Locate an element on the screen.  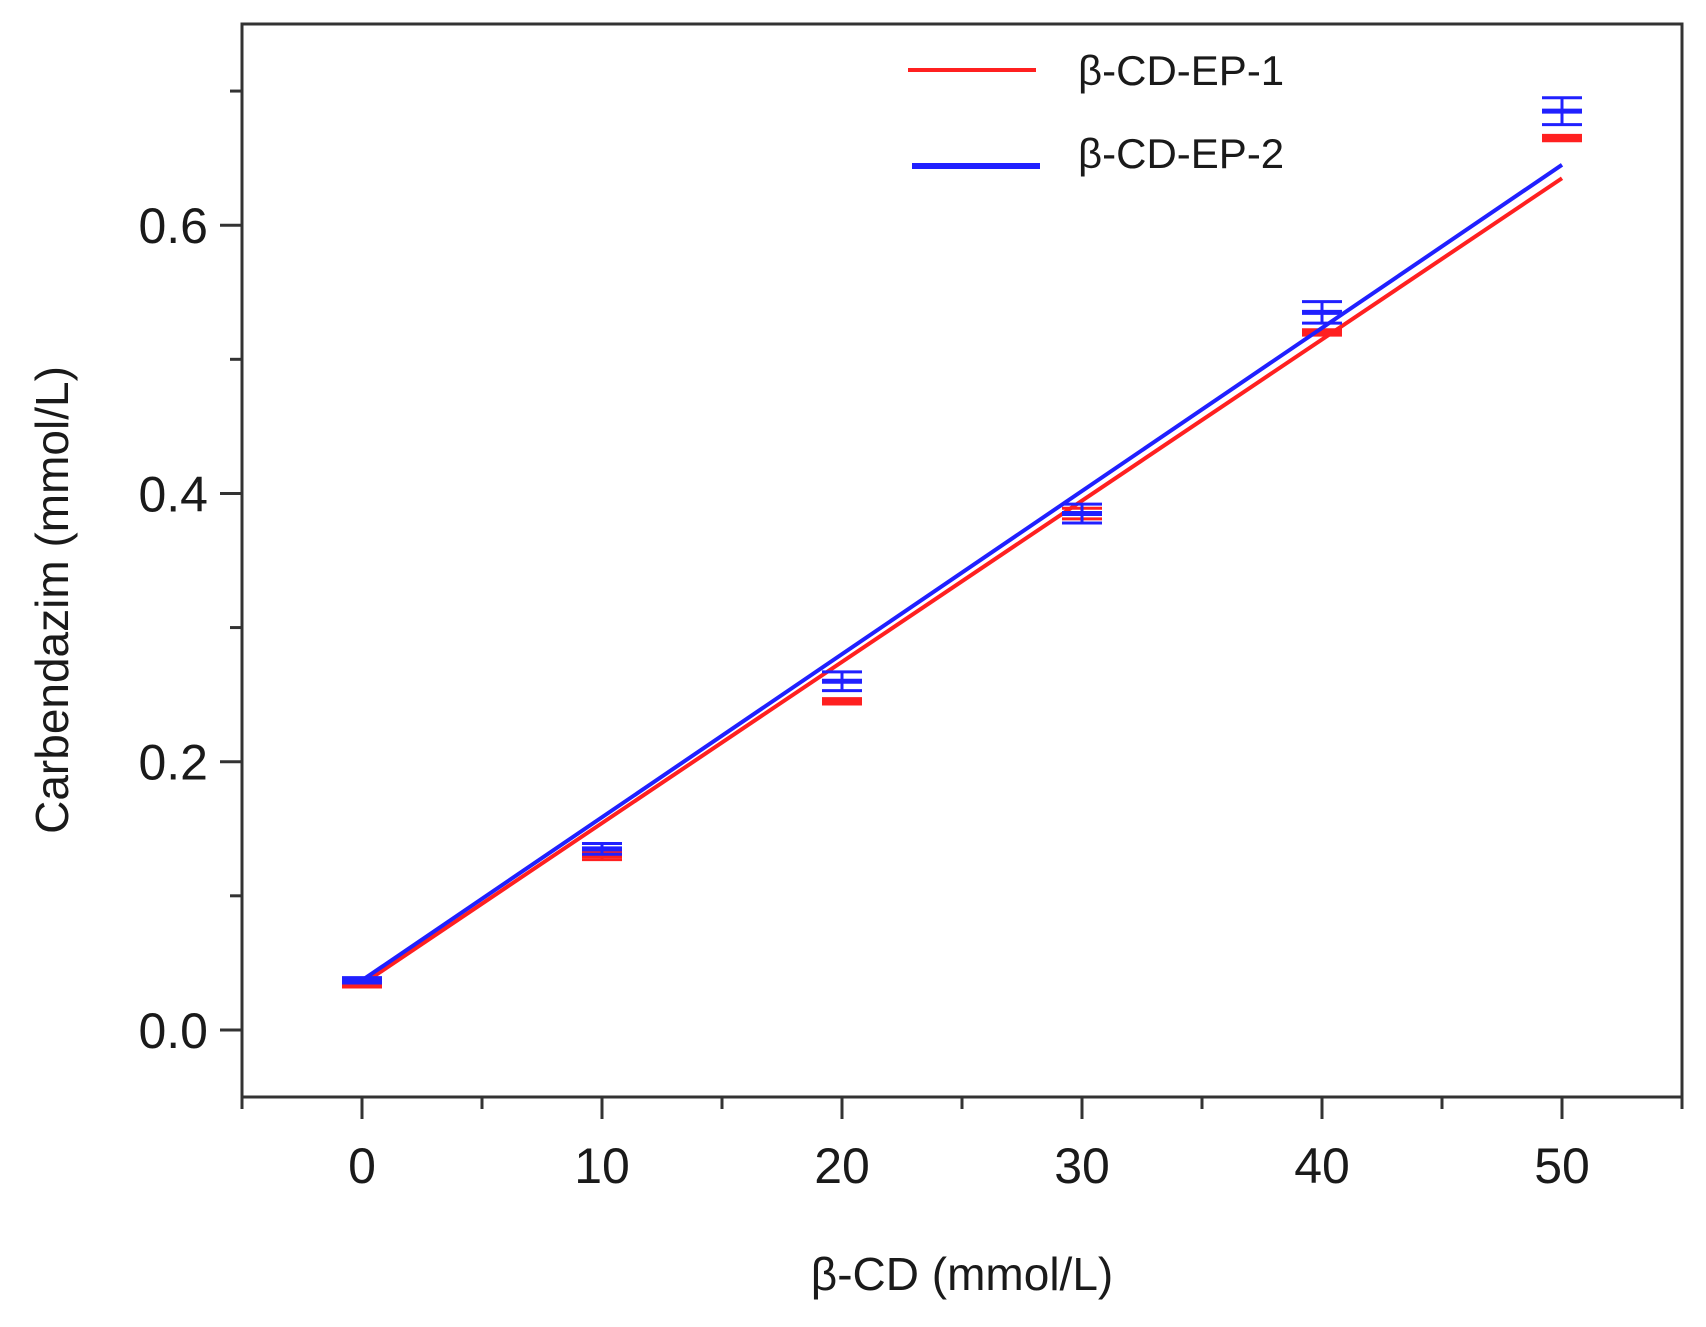
x-tick-label: 40 is located at coordinates (1322, 1166).